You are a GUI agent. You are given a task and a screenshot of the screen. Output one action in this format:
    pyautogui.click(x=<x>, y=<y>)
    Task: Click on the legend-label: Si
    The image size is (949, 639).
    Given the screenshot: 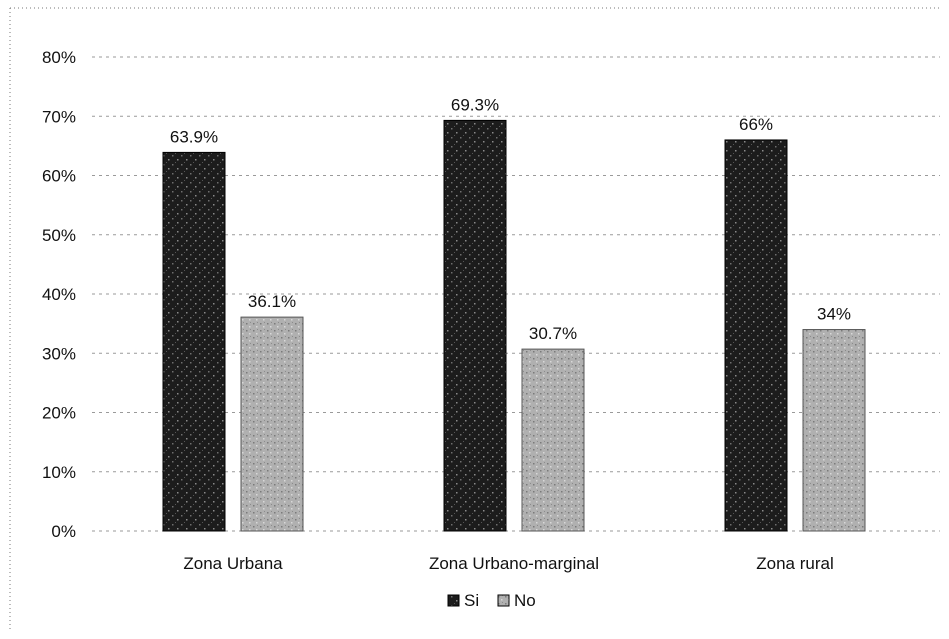 What is the action you would take?
    pyautogui.click(x=471, y=600)
    